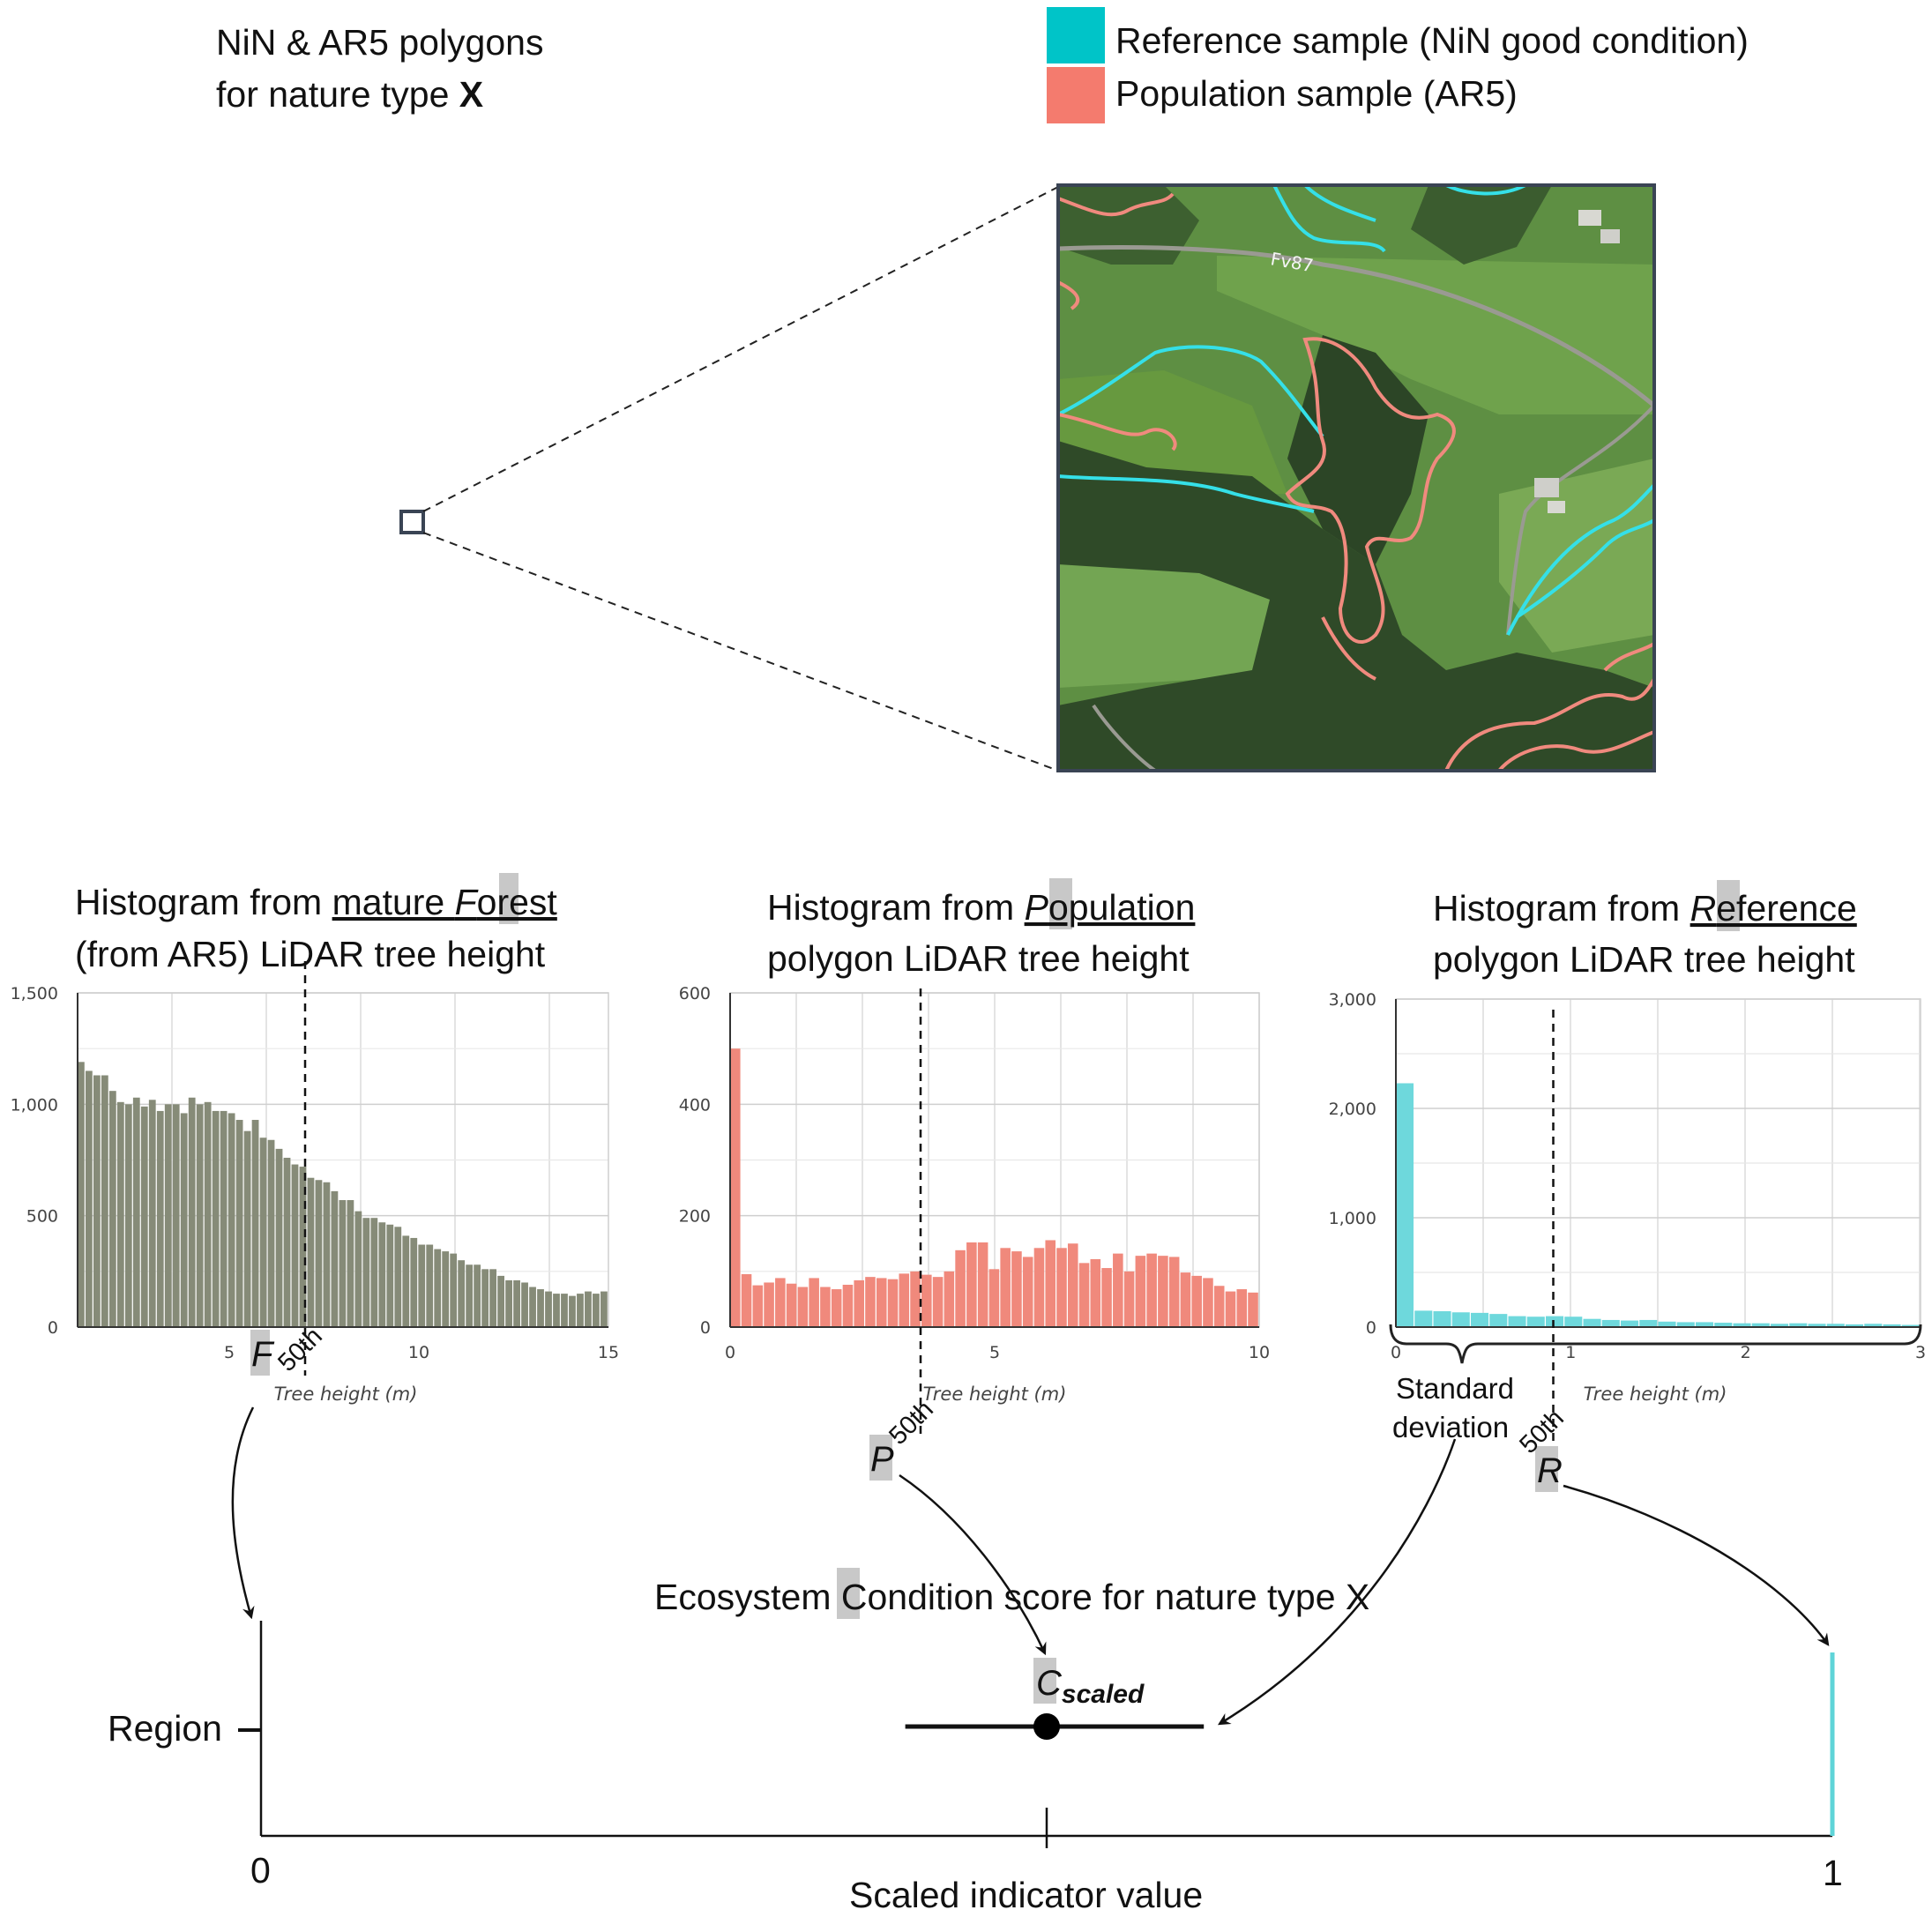  What do you see at coordinates (315, 1183) in the screenshot?
I see `histogram-forest: 0 500 1,000 1,500 5 10 15 Tree height (m)` at bounding box center [315, 1183].